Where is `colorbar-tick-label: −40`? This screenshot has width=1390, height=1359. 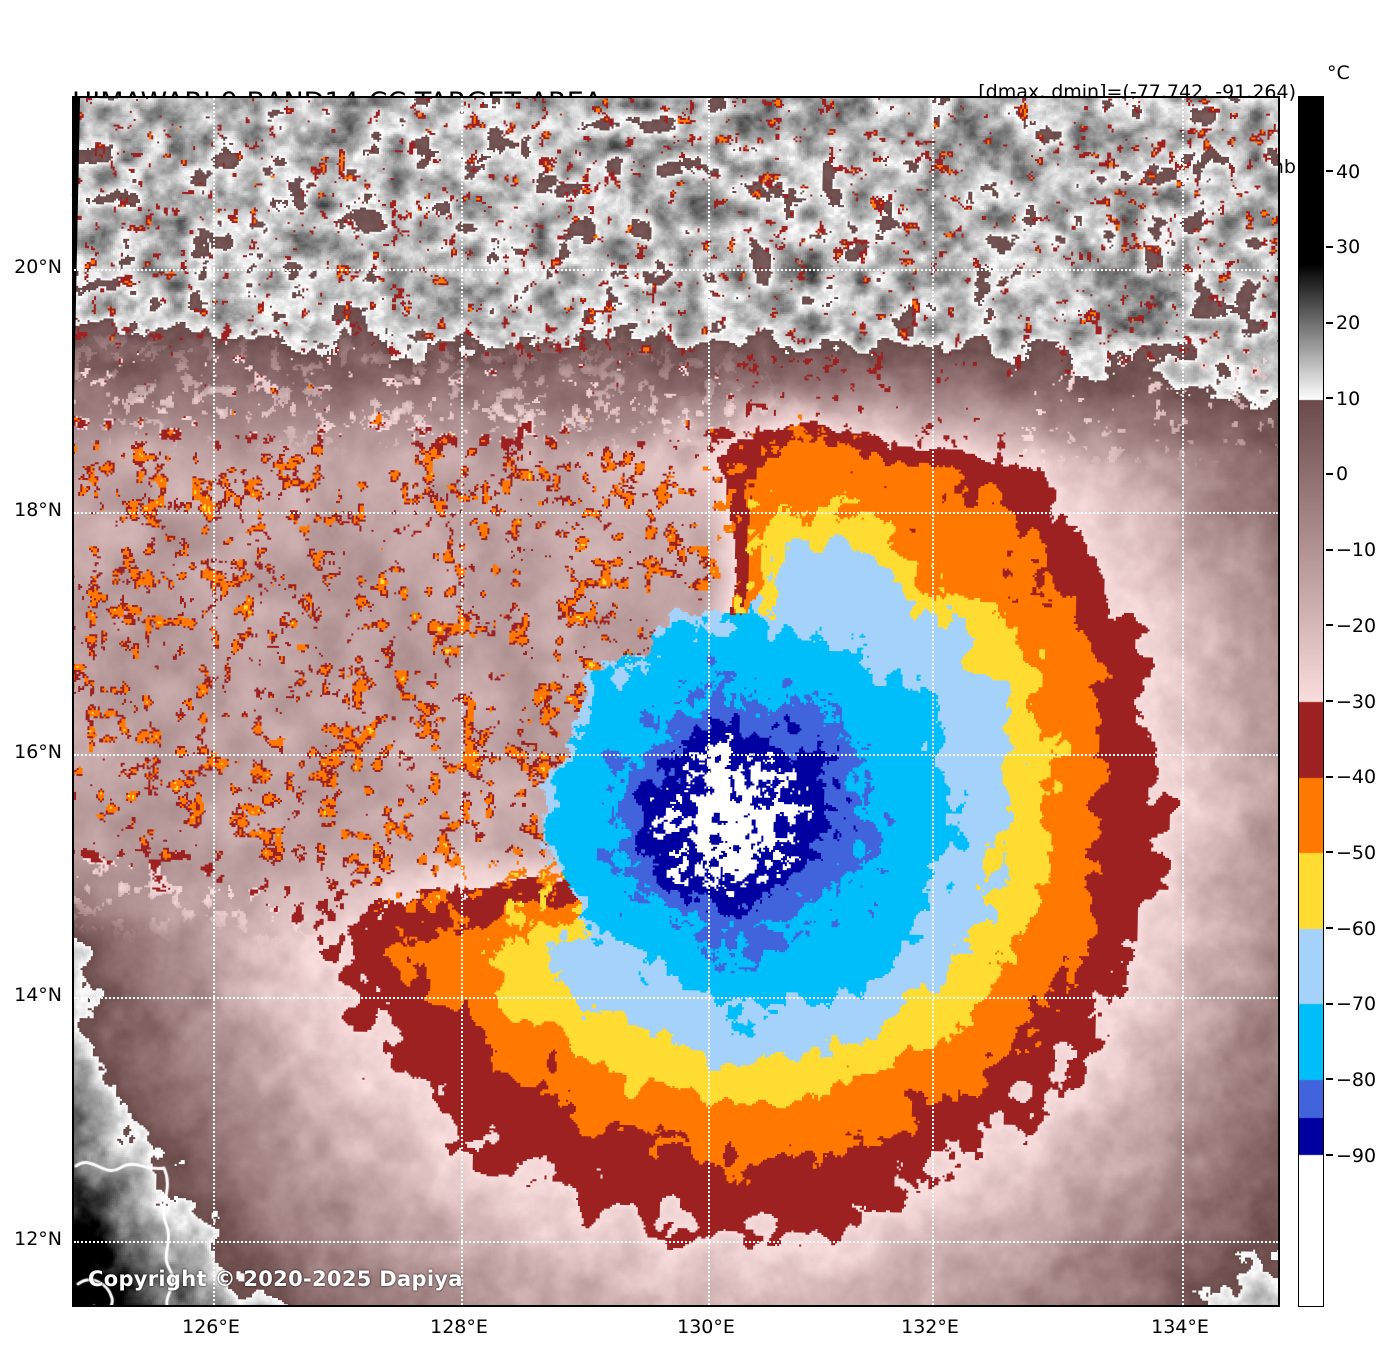
colorbar-tick-label: −40 is located at coordinates (1356, 777).